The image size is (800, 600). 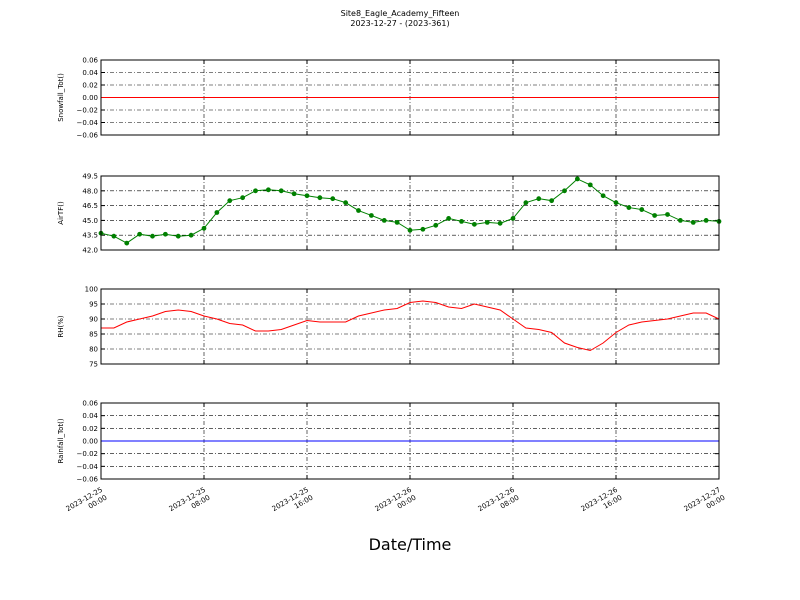 I want to click on y-axis-label: Rainfall_Tot(), so click(x=61, y=440).